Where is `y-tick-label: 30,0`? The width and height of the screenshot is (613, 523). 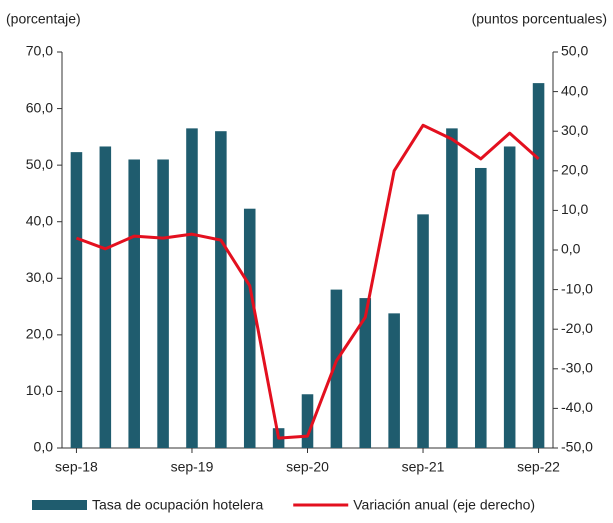 y-tick-label: 30,0 is located at coordinates (39, 277).